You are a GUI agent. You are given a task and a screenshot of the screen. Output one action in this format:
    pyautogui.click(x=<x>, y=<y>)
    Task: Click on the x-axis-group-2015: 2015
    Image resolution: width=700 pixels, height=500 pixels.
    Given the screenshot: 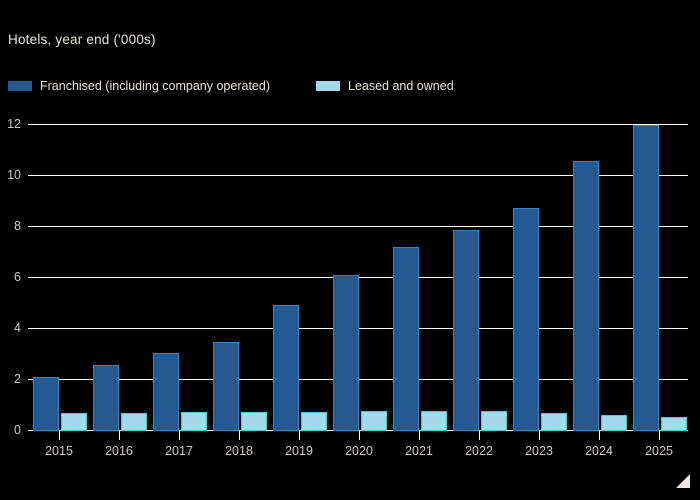 What is the action you would take?
    pyautogui.click(x=58, y=451)
    